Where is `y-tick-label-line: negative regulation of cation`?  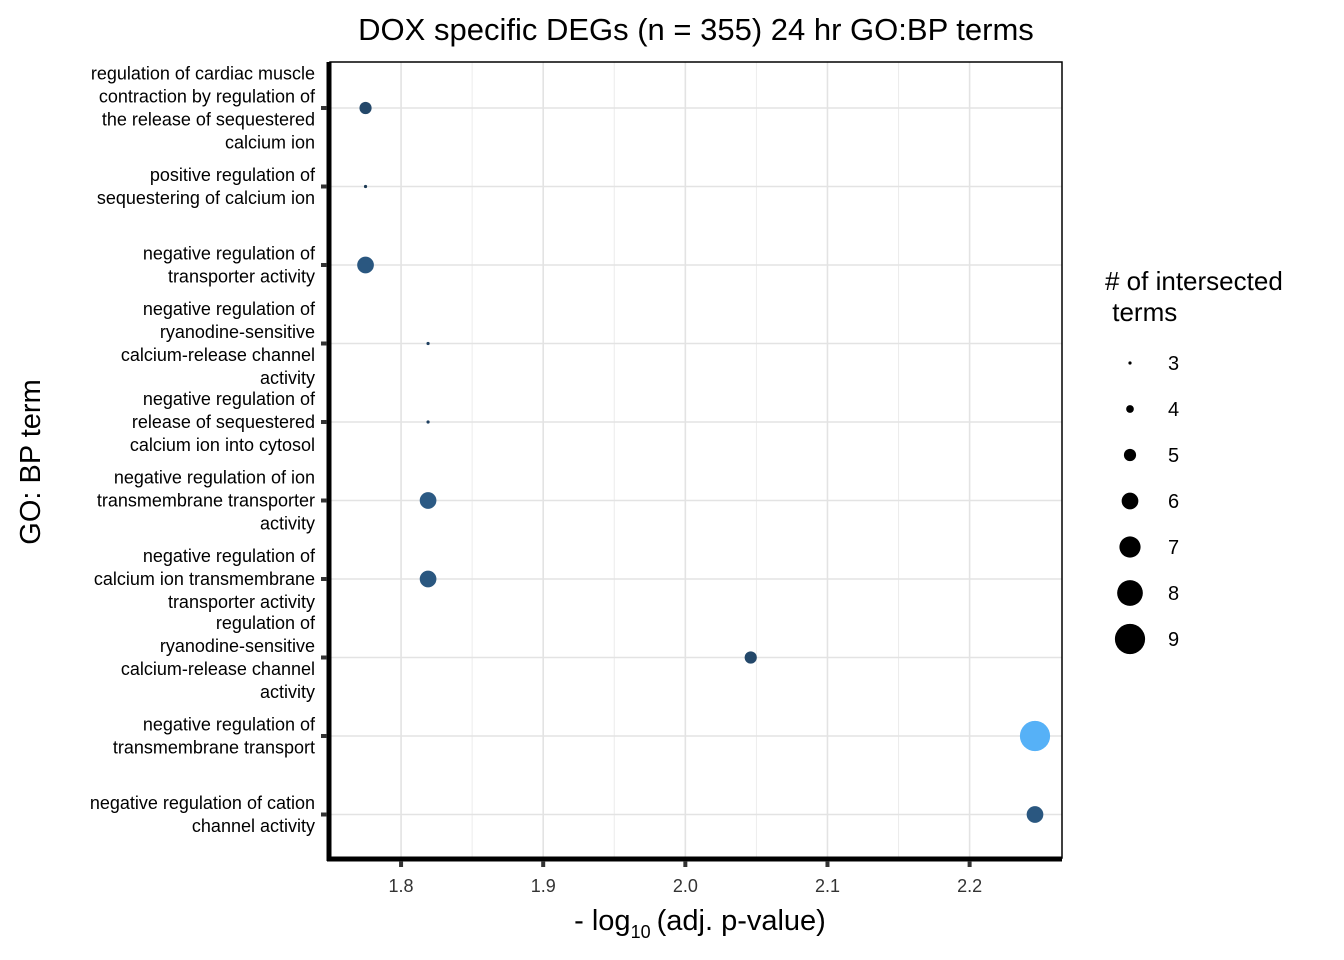
y-tick-label-line: negative regulation of cation is located at coordinates (202, 803).